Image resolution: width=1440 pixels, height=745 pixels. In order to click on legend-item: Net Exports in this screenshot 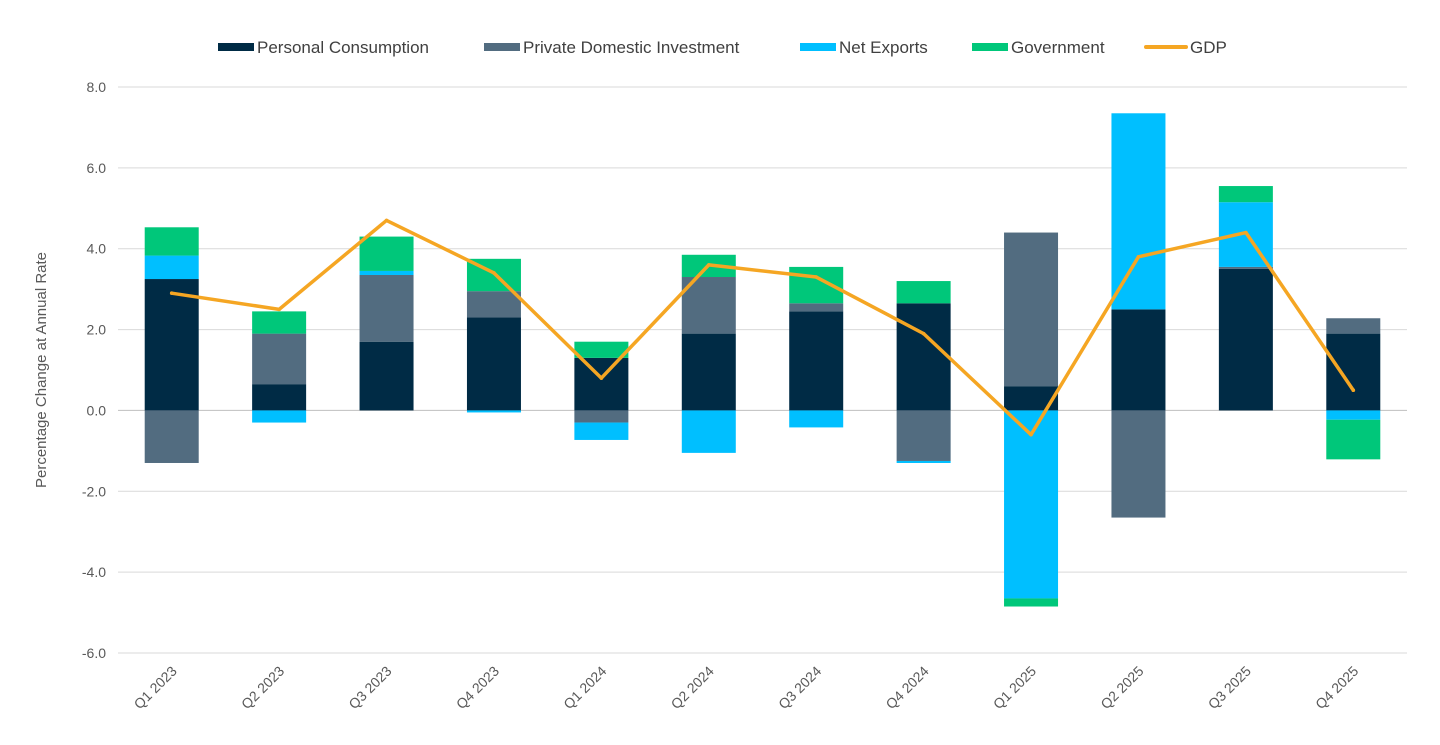, I will do `click(864, 47)`.